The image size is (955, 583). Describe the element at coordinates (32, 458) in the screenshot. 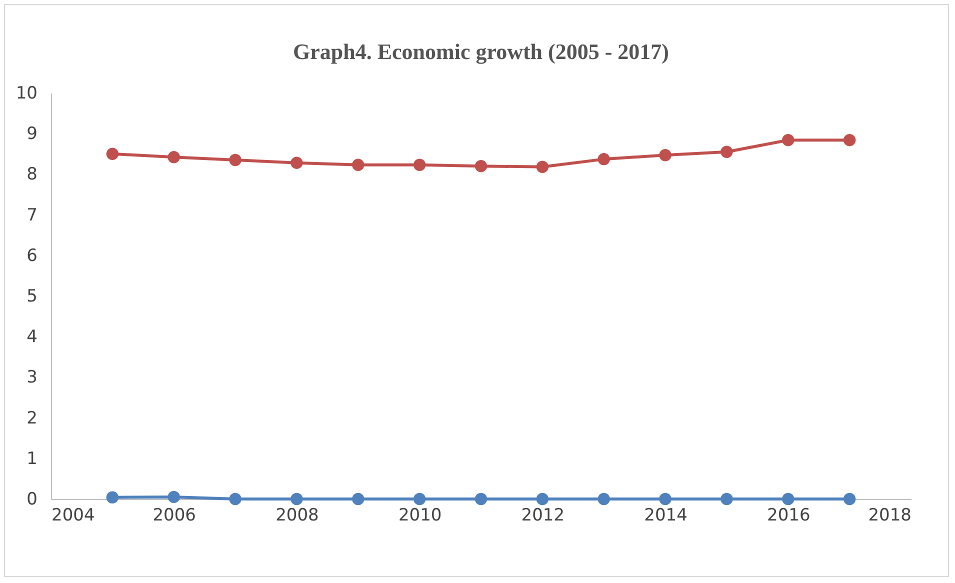

I see `y-tick-label: 1` at that location.